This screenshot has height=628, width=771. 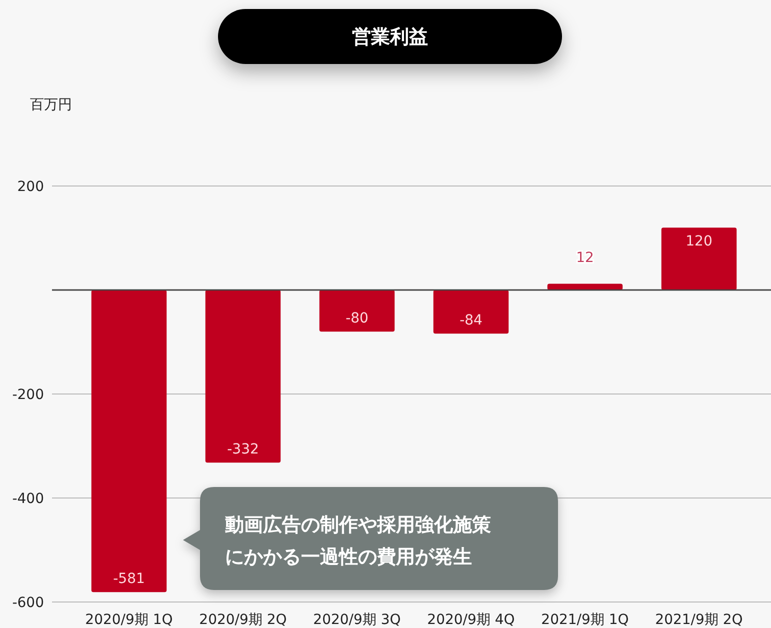 I want to click on chart-title: 営業利益, so click(x=390, y=37).